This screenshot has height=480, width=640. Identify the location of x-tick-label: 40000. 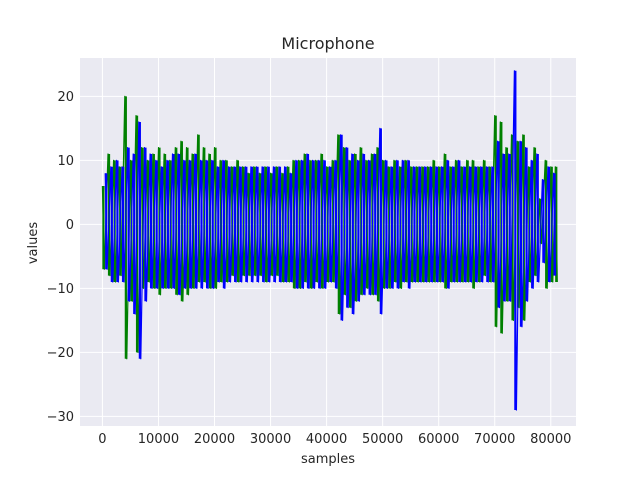
(326, 439).